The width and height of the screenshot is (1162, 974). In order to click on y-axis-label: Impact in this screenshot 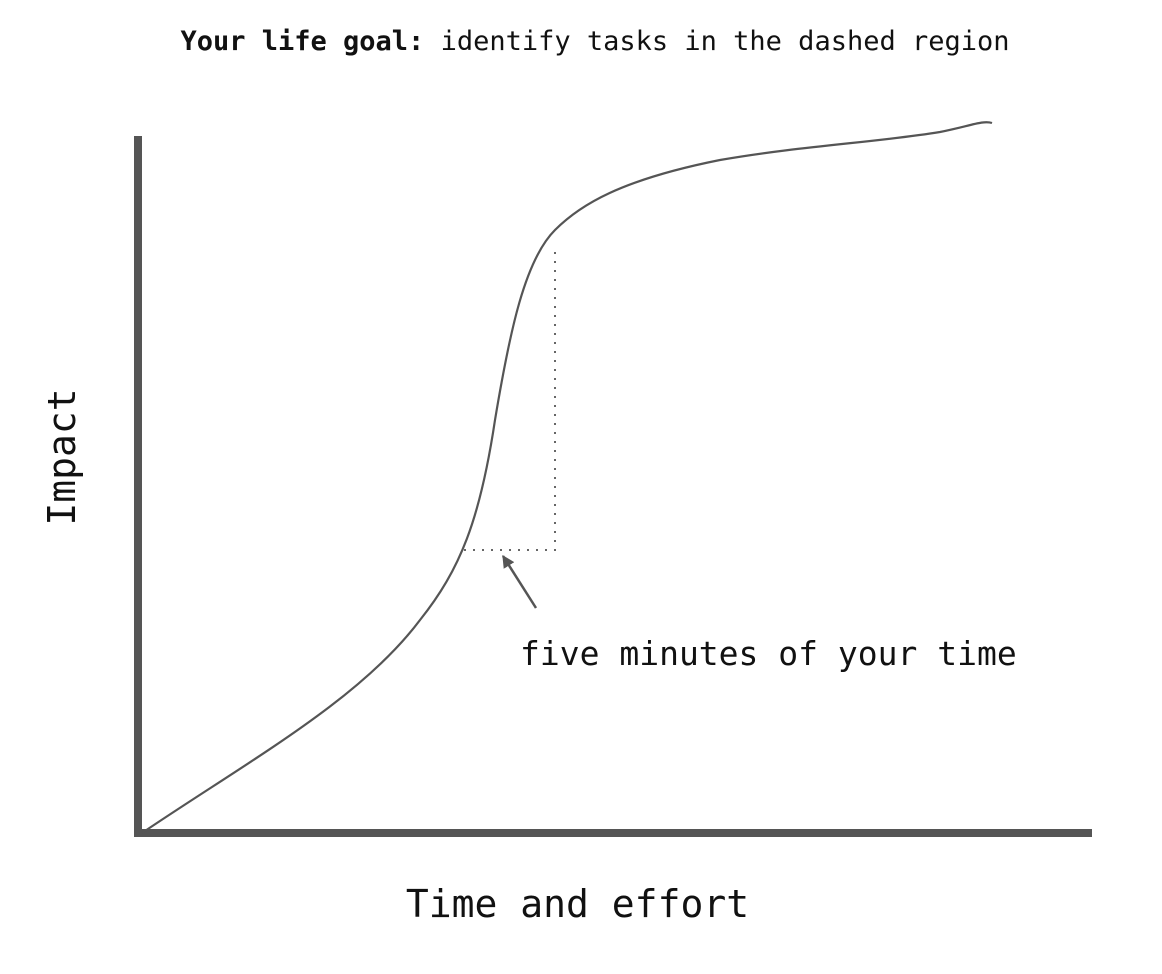, I will do `click(62, 457)`.